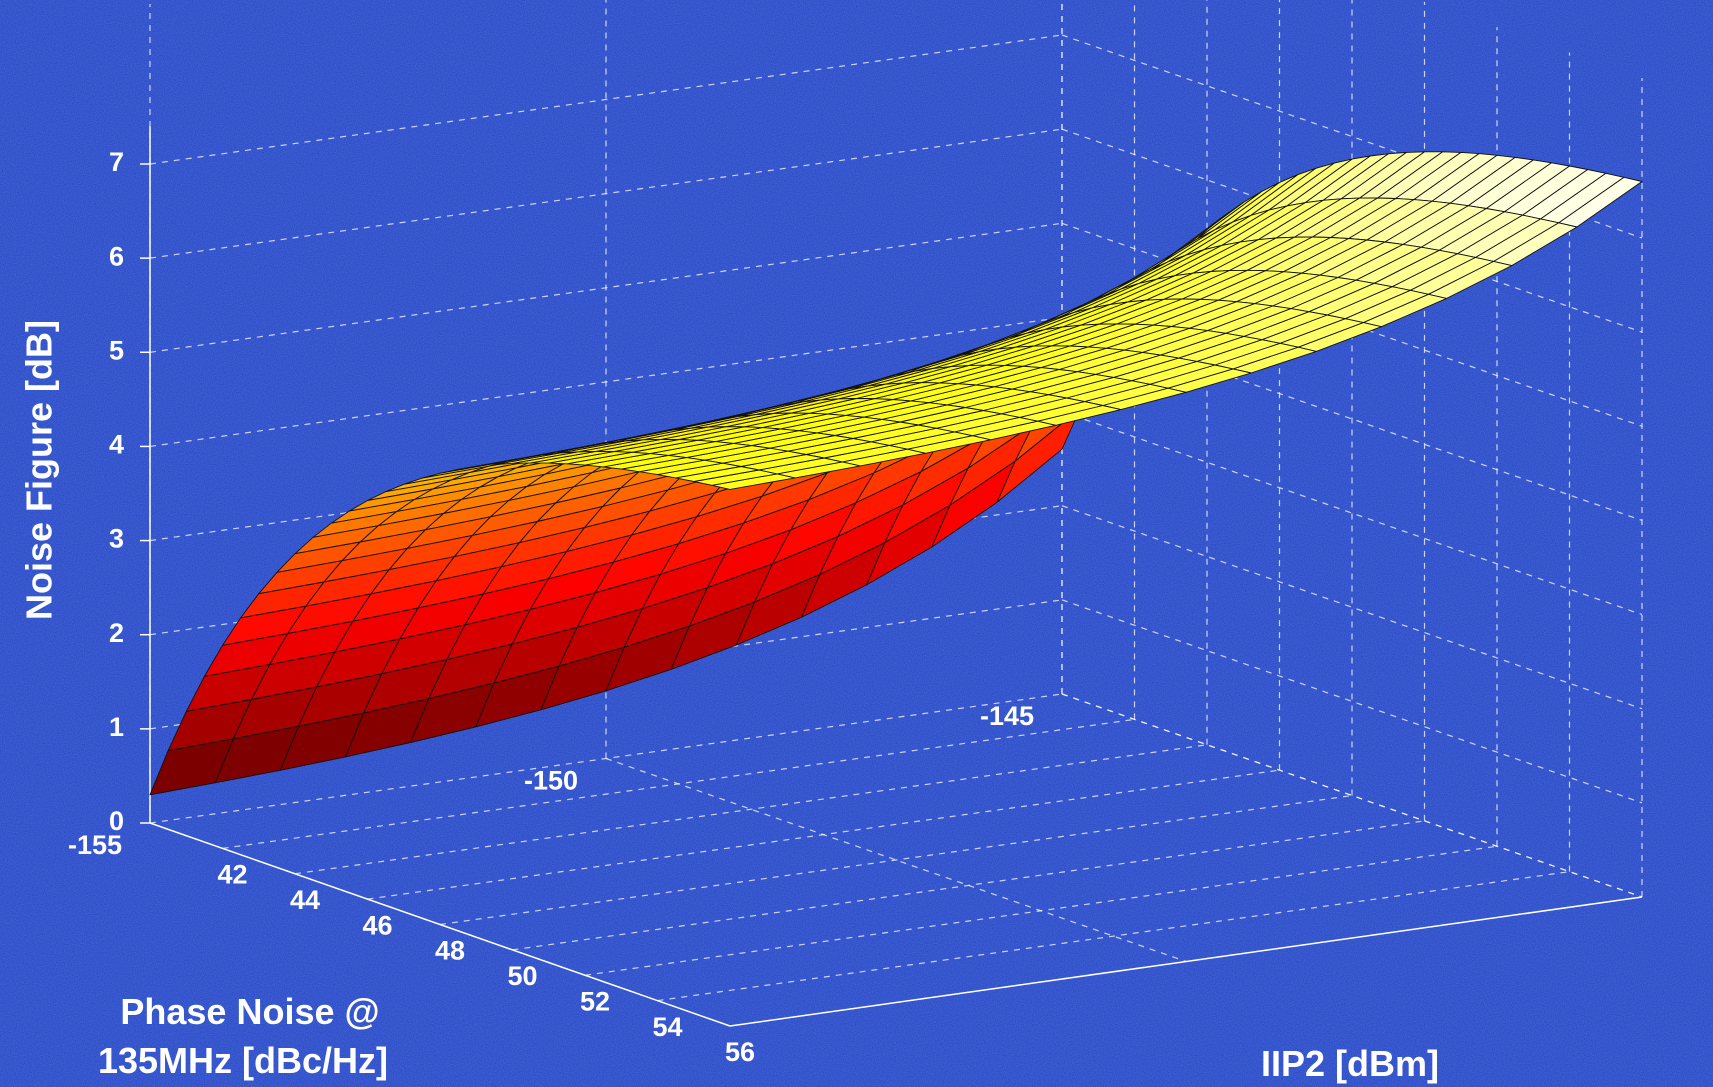 The width and height of the screenshot is (1713, 1087). What do you see at coordinates (740, 1052) in the screenshot?
I see `x-tick-label: 56` at bounding box center [740, 1052].